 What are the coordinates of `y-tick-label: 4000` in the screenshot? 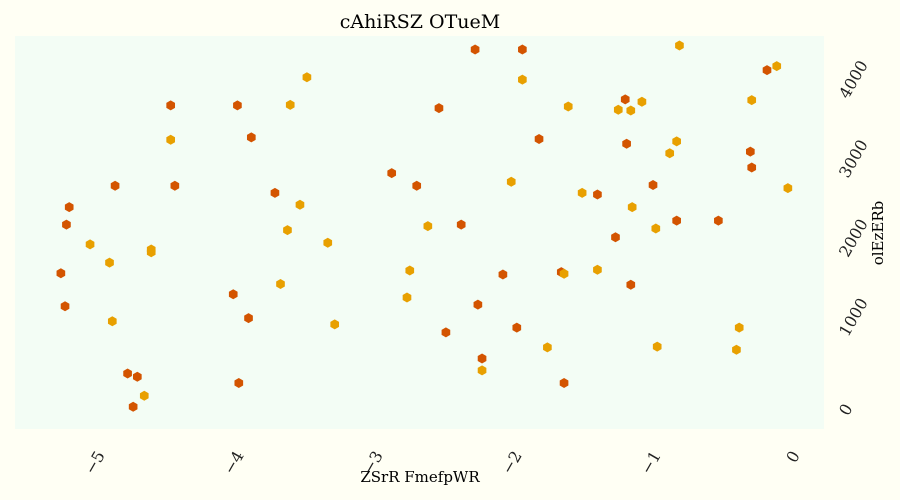 It's located at (853, 79).